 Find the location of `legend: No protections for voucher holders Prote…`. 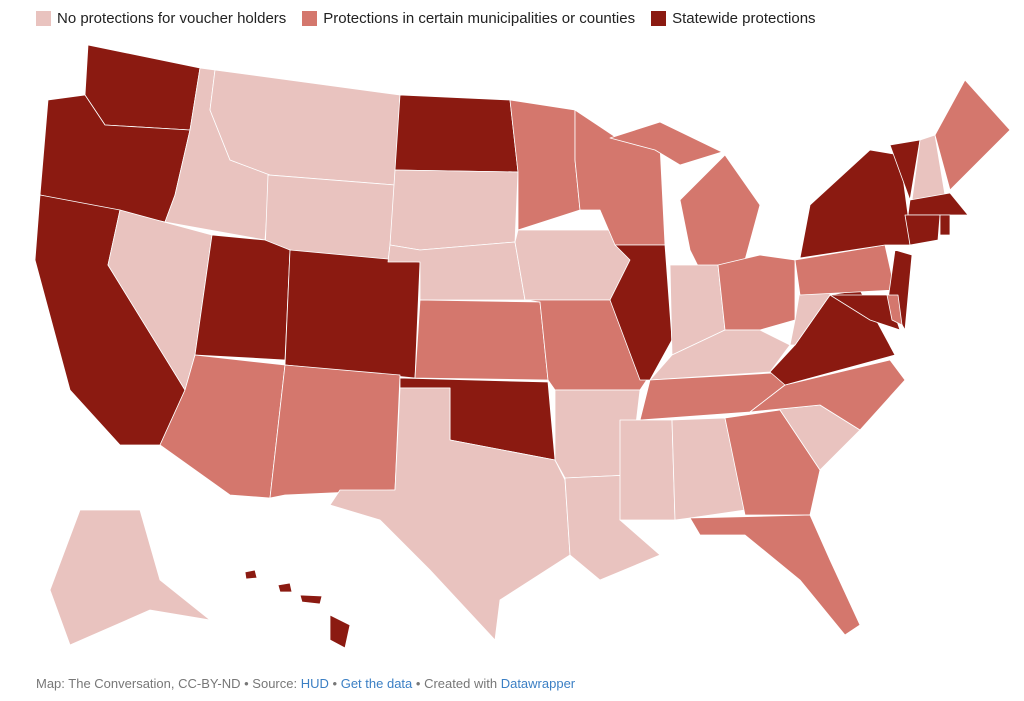

legend: No protections for voucher holders Prote… is located at coordinates (426, 18).